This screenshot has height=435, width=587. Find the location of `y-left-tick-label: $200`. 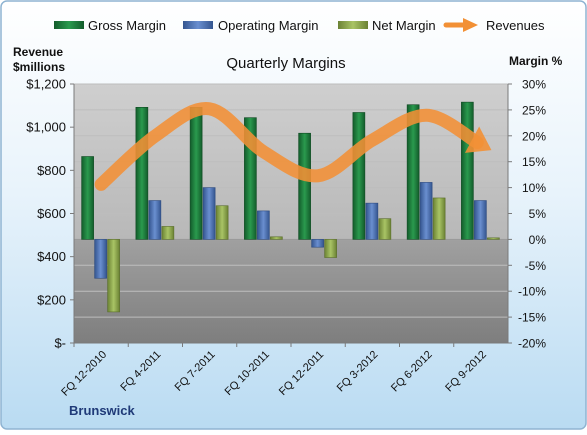

y-left-tick-label: $200 is located at coordinates (51, 299).